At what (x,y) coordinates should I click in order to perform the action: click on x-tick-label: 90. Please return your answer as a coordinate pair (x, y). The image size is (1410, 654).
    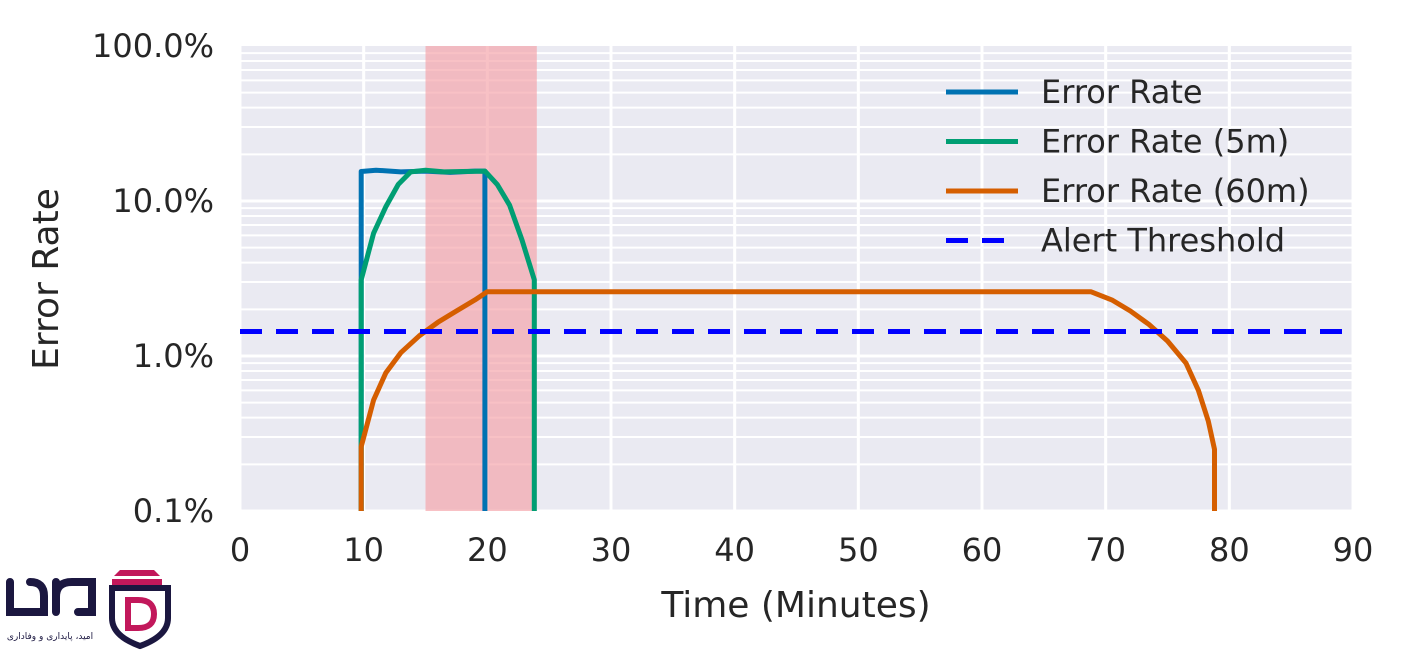
    Looking at the image, I should click on (1353, 550).